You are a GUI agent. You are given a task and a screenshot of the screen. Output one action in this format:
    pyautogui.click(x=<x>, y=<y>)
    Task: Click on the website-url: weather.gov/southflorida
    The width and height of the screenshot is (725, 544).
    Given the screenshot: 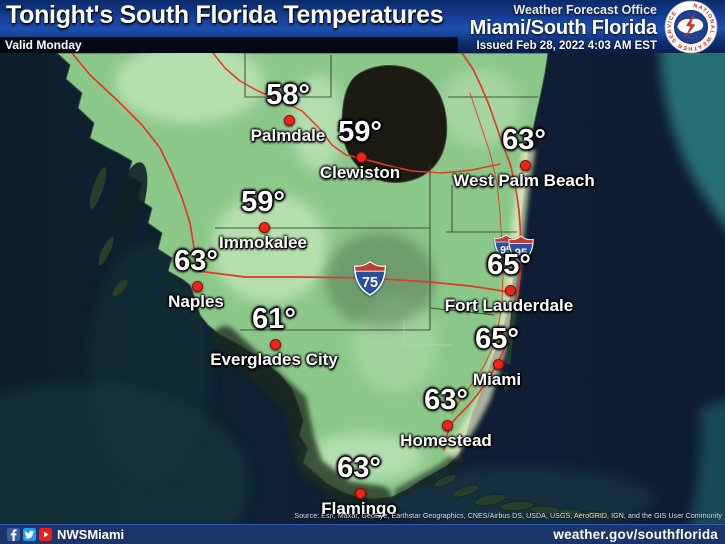 What is the action you would take?
    pyautogui.click(x=635, y=534)
    